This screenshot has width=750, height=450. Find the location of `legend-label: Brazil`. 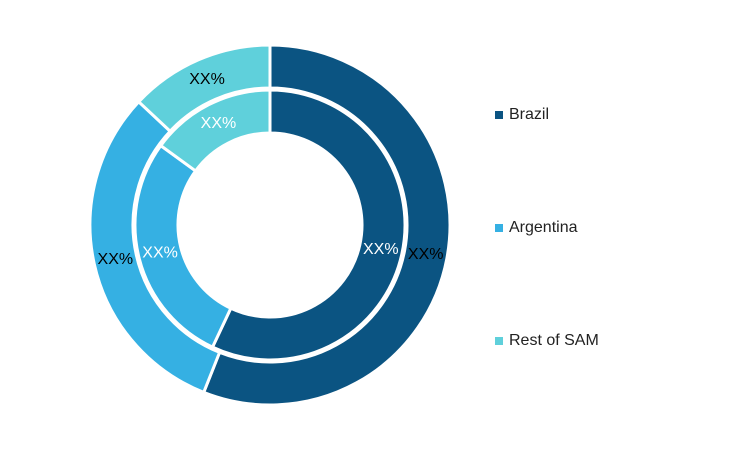

legend-label: Brazil is located at coordinates (529, 114).